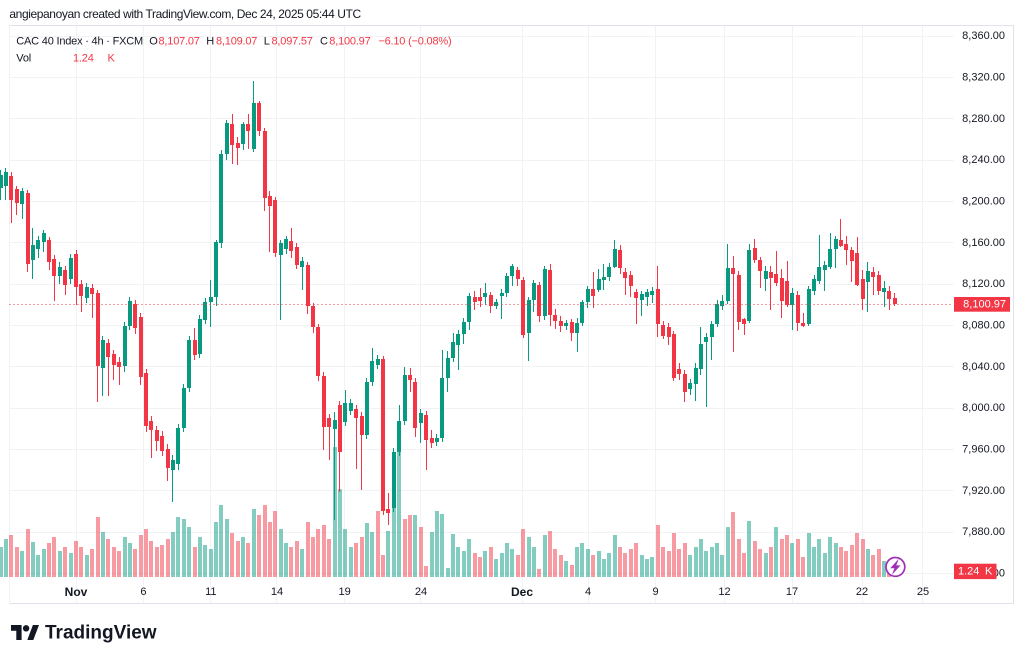  Describe the element at coordinates (522, 592) in the screenshot. I see `svg-text: Dec` at that location.